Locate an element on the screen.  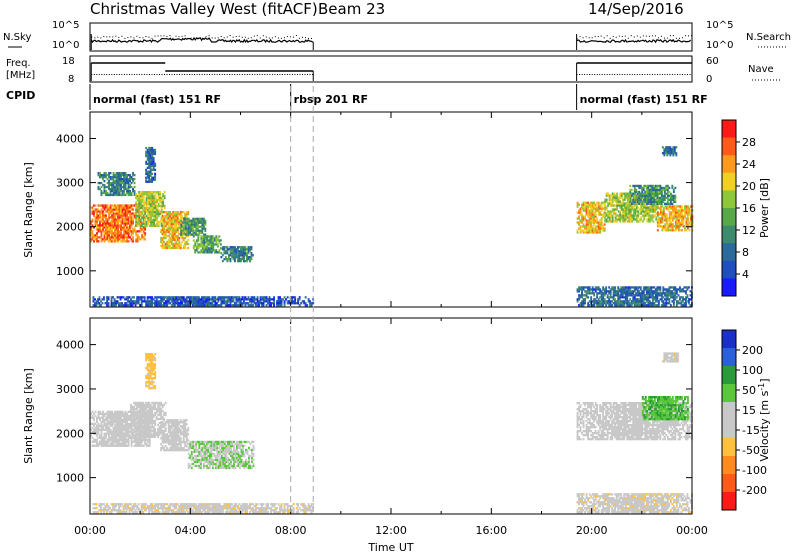
plot-title: Christmas Valley West (fitACF) is located at coordinates (204, 9).